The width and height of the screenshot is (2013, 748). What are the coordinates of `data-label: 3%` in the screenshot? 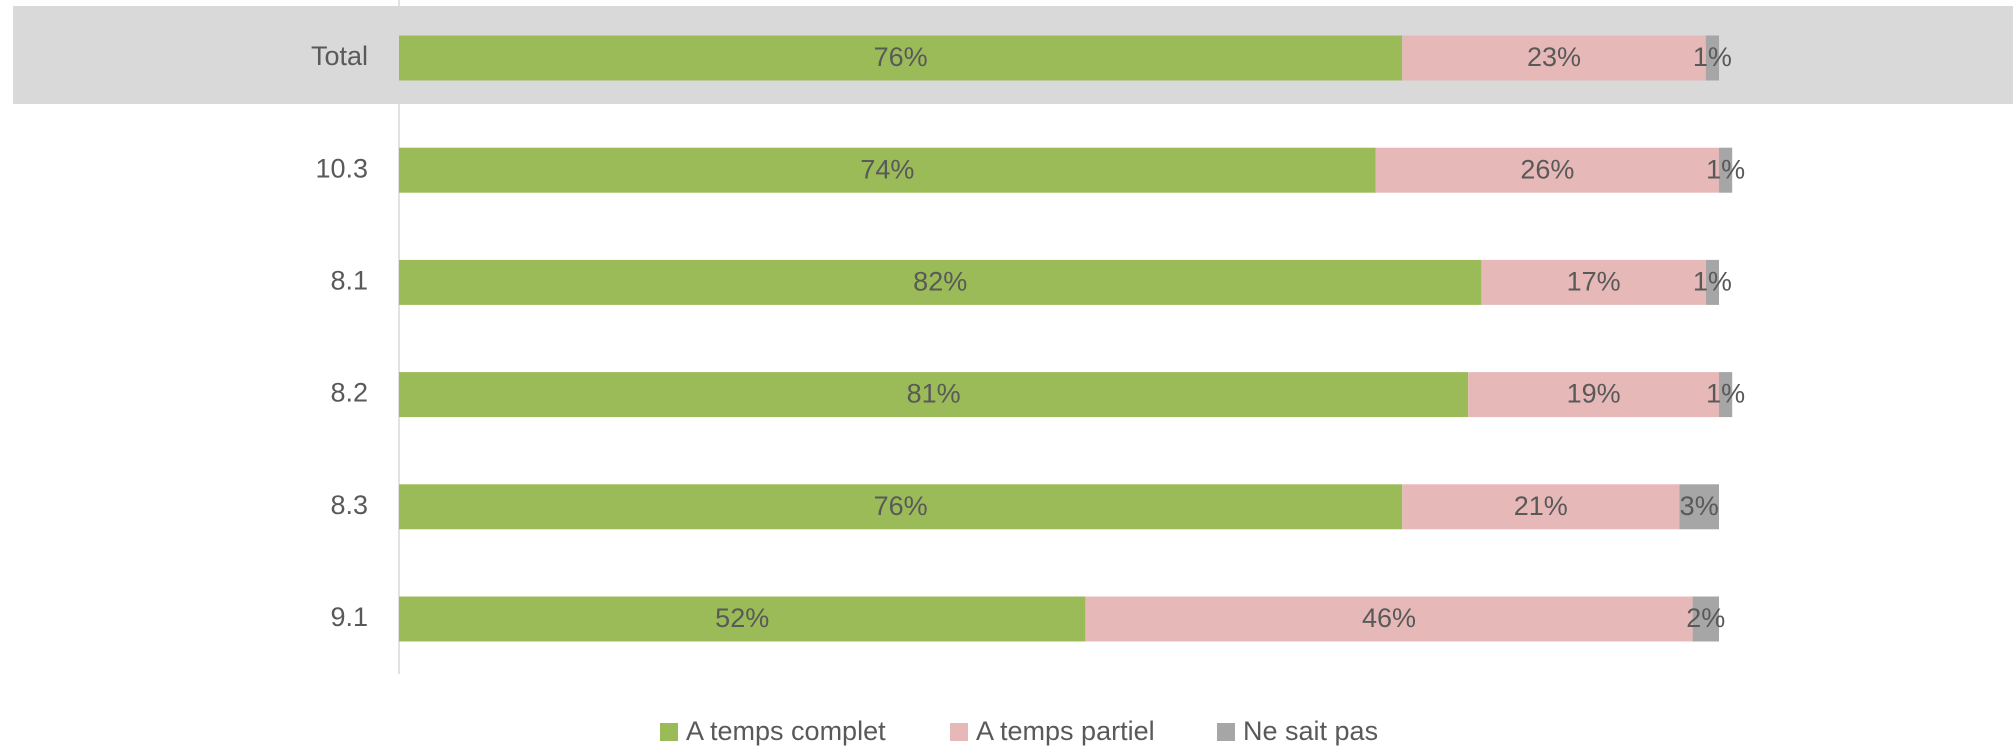 It's located at (1699, 506).